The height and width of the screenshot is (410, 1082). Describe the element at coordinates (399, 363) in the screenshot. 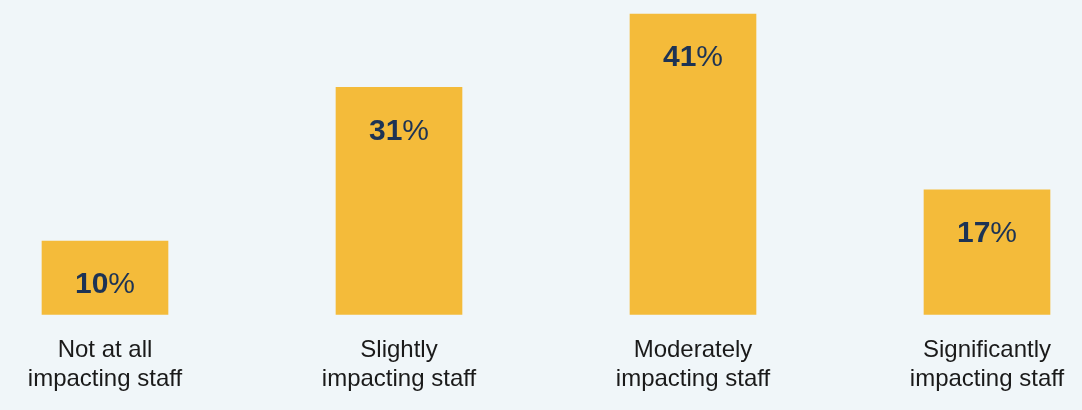

I see `x-tick-label: Slightly impacting staff` at that location.